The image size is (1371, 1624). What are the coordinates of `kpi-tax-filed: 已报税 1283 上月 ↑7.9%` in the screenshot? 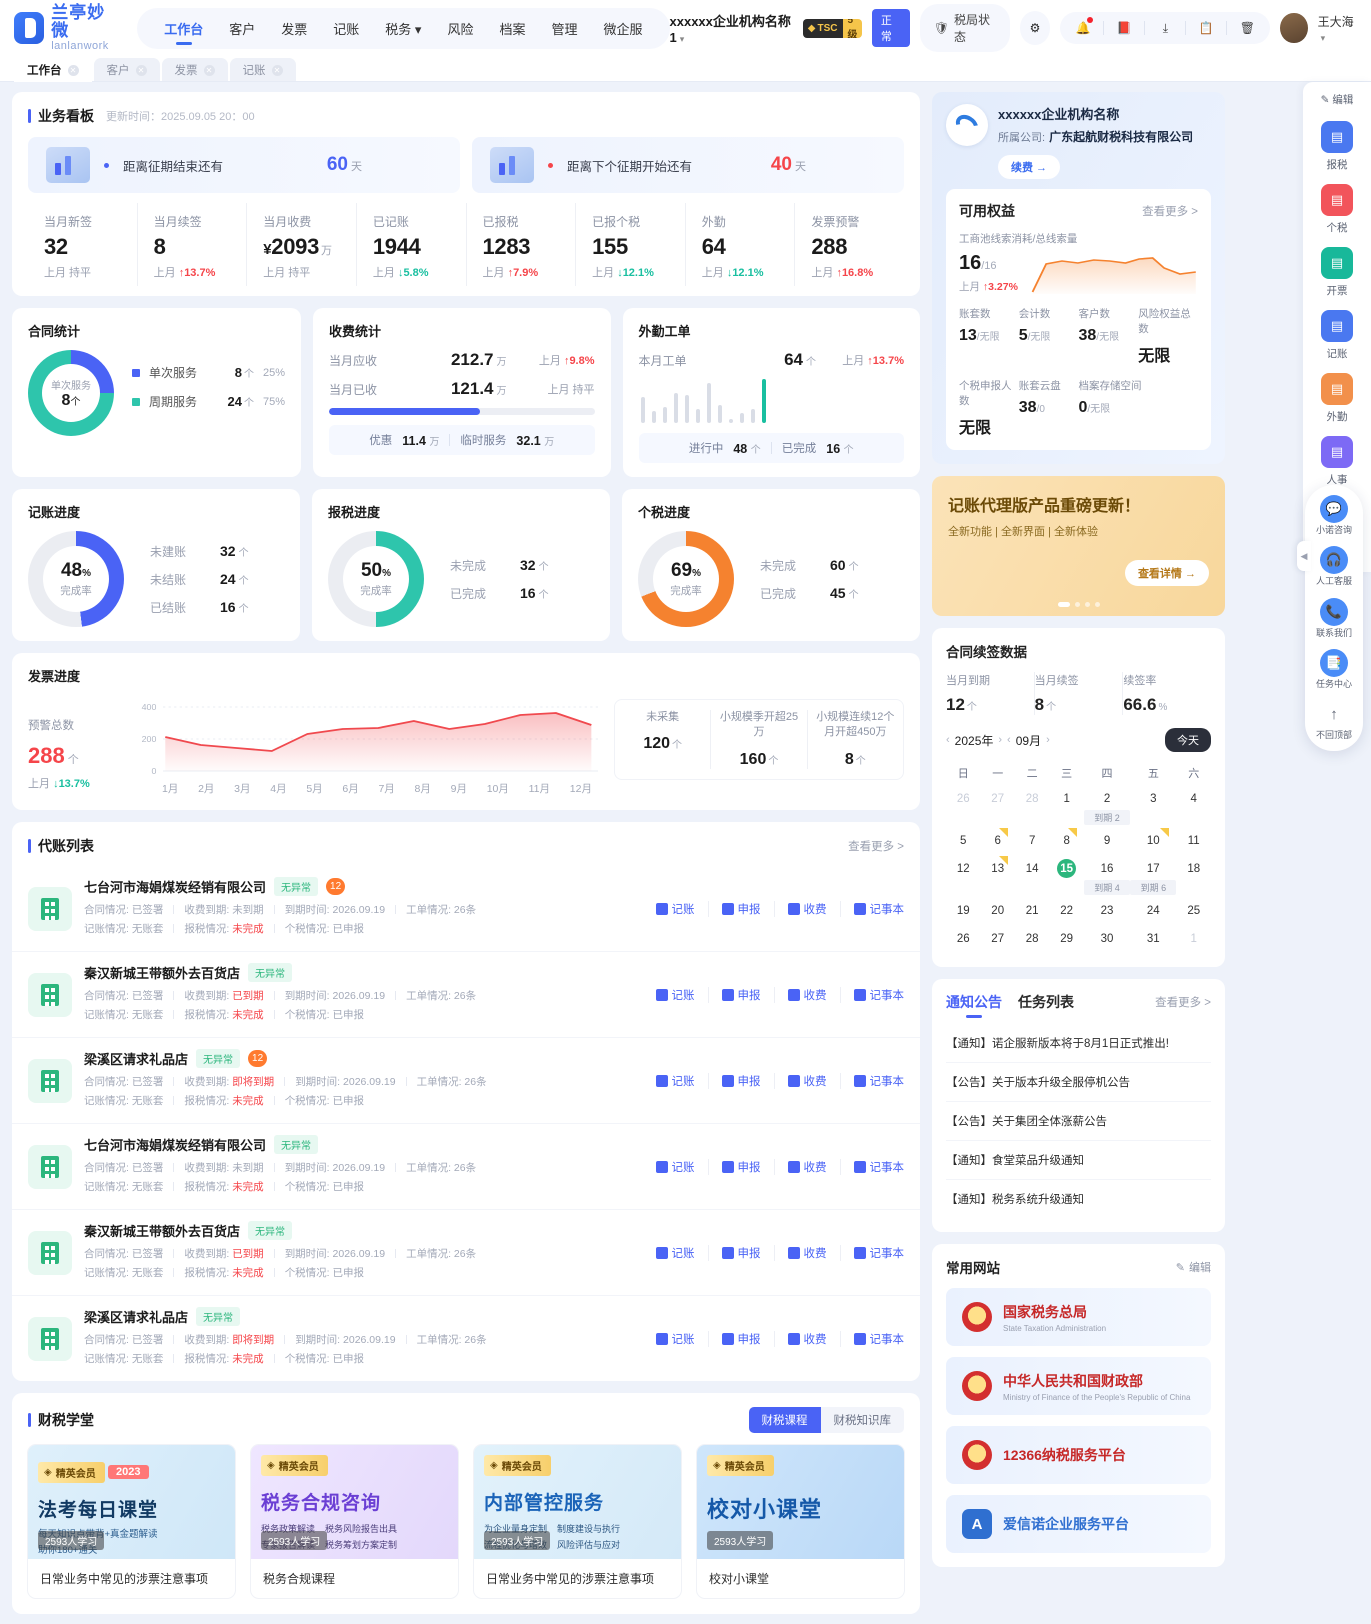 It's located at (522, 244).